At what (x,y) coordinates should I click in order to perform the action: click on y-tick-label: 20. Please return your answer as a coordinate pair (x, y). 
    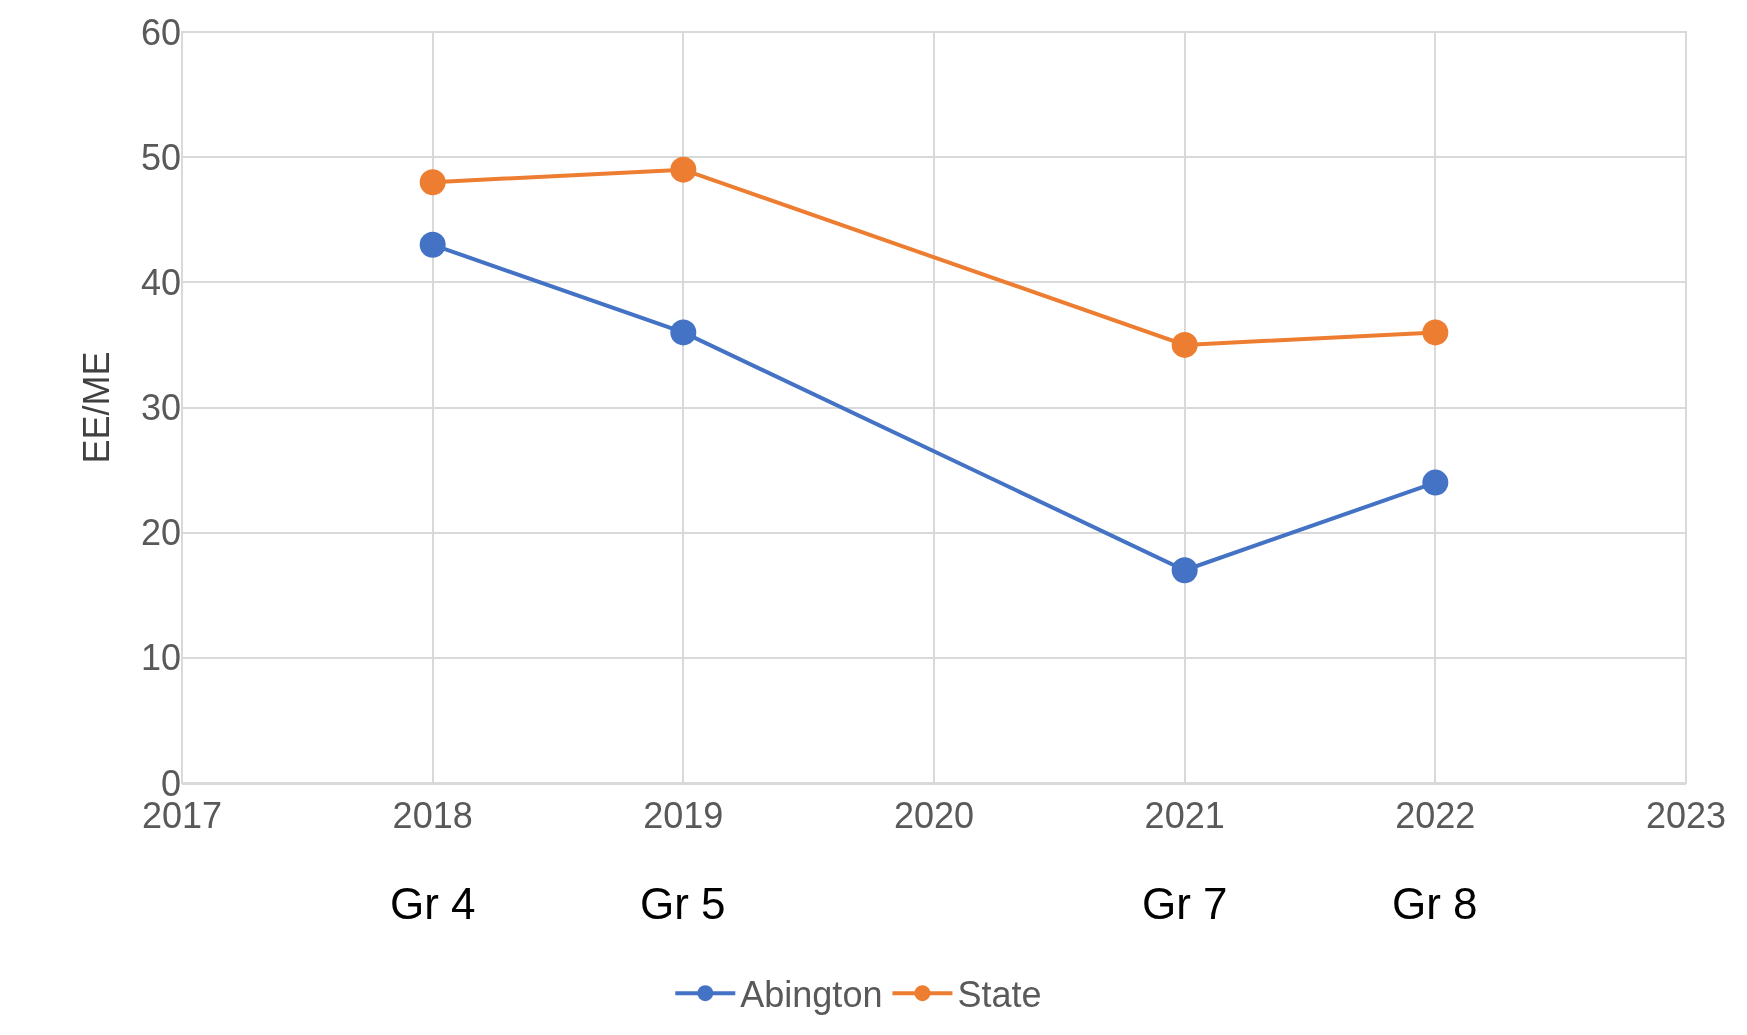
    Looking at the image, I should click on (160, 533).